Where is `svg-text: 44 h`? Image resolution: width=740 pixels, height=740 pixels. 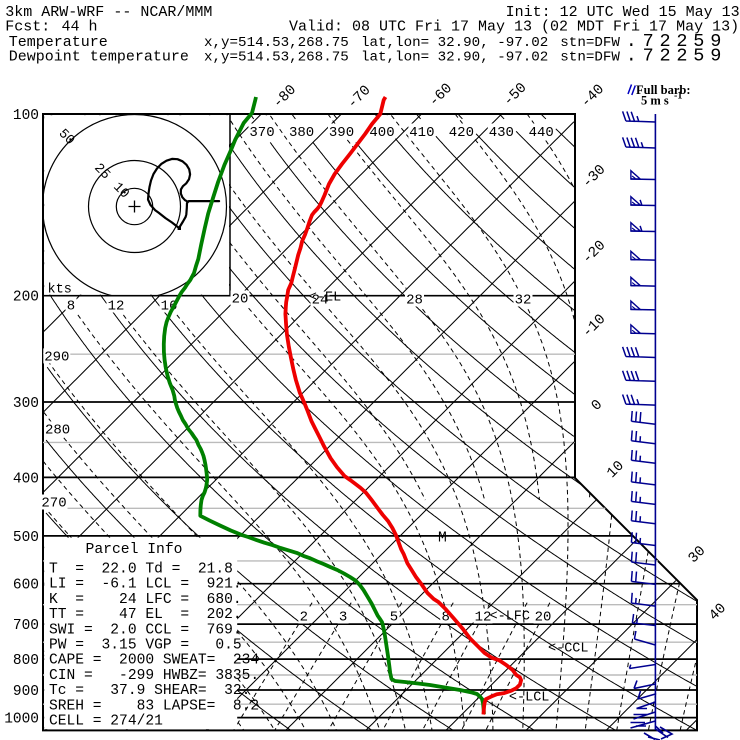
svg-text: 44 h is located at coordinates (80, 27).